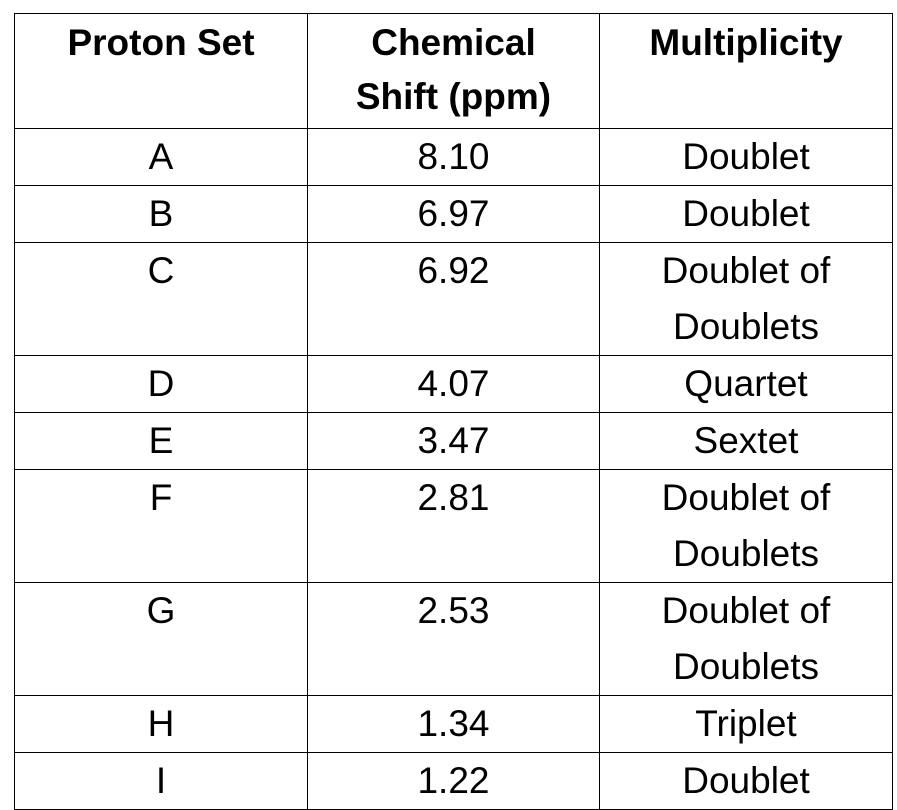 The image size is (897, 810). Describe the element at coordinates (161, 299) in the screenshot. I see `proton-set-cell: C` at that location.